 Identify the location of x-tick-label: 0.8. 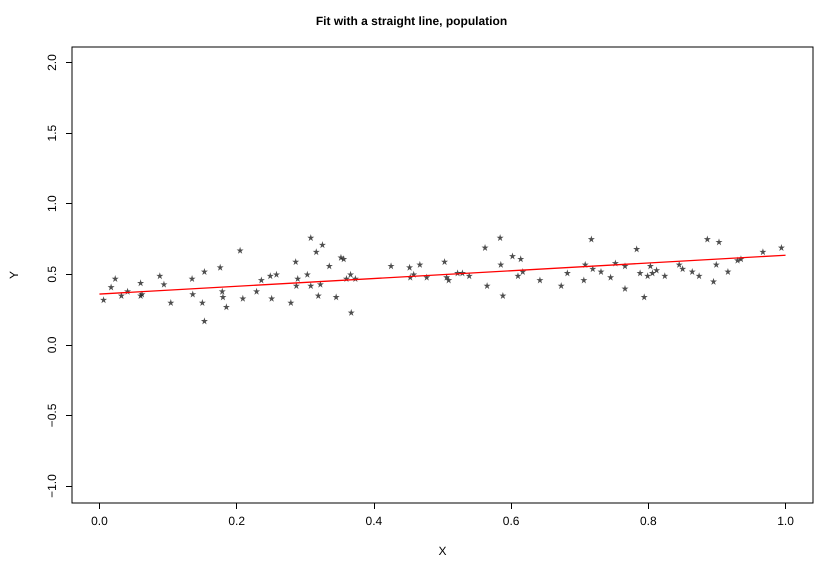
(648, 521).